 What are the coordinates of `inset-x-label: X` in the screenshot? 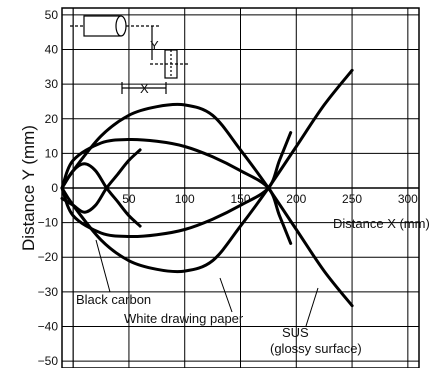 It's located at (144, 88).